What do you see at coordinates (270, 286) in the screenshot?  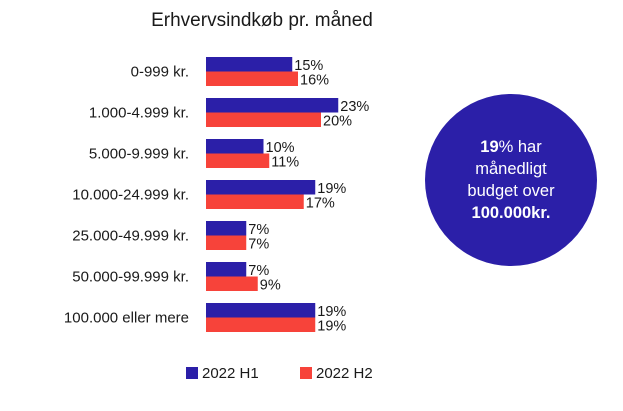 I see `value-label: 9%` at bounding box center [270, 286].